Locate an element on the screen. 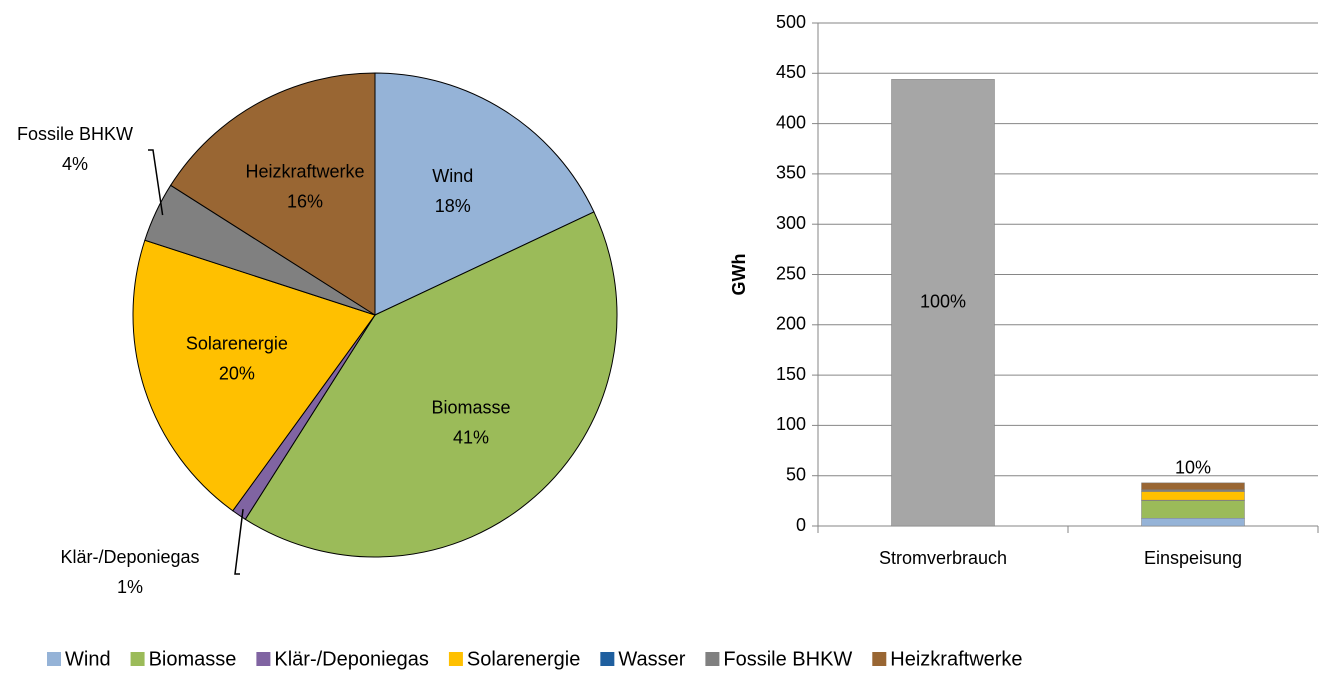 Image resolution: width=1335 pixels, height=673 pixels. y-tick-label: 100 is located at coordinates (791, 424).